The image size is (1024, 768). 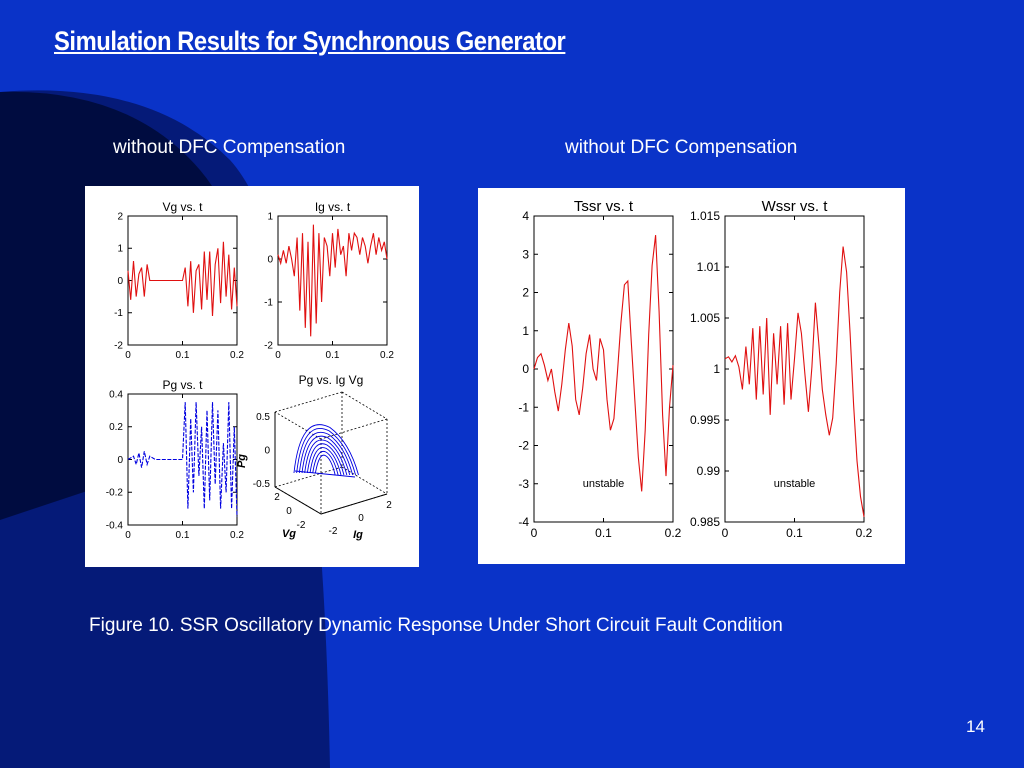 What do you see at coordinates (182, 385) in the screenshot?
I see `chart-2-title: Pg vs. t` at bounding box center [182, 385].